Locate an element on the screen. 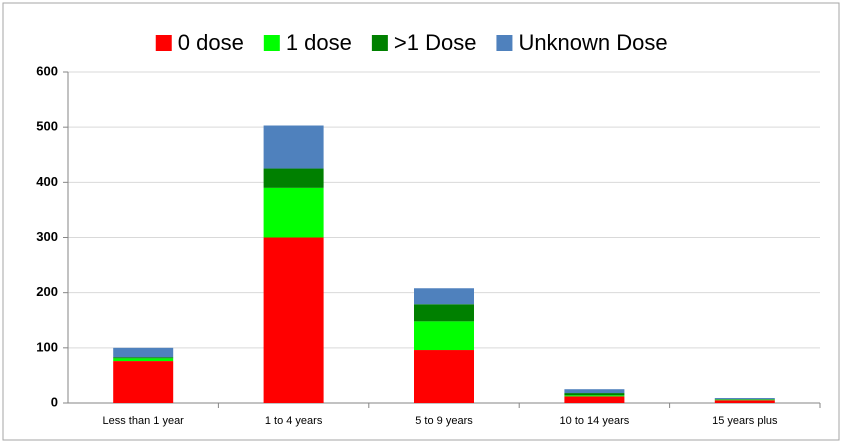 Image resolution: width=843 pixels, height=445 pixels. y-tick-label: 100 is located at coordinates (47, 346).